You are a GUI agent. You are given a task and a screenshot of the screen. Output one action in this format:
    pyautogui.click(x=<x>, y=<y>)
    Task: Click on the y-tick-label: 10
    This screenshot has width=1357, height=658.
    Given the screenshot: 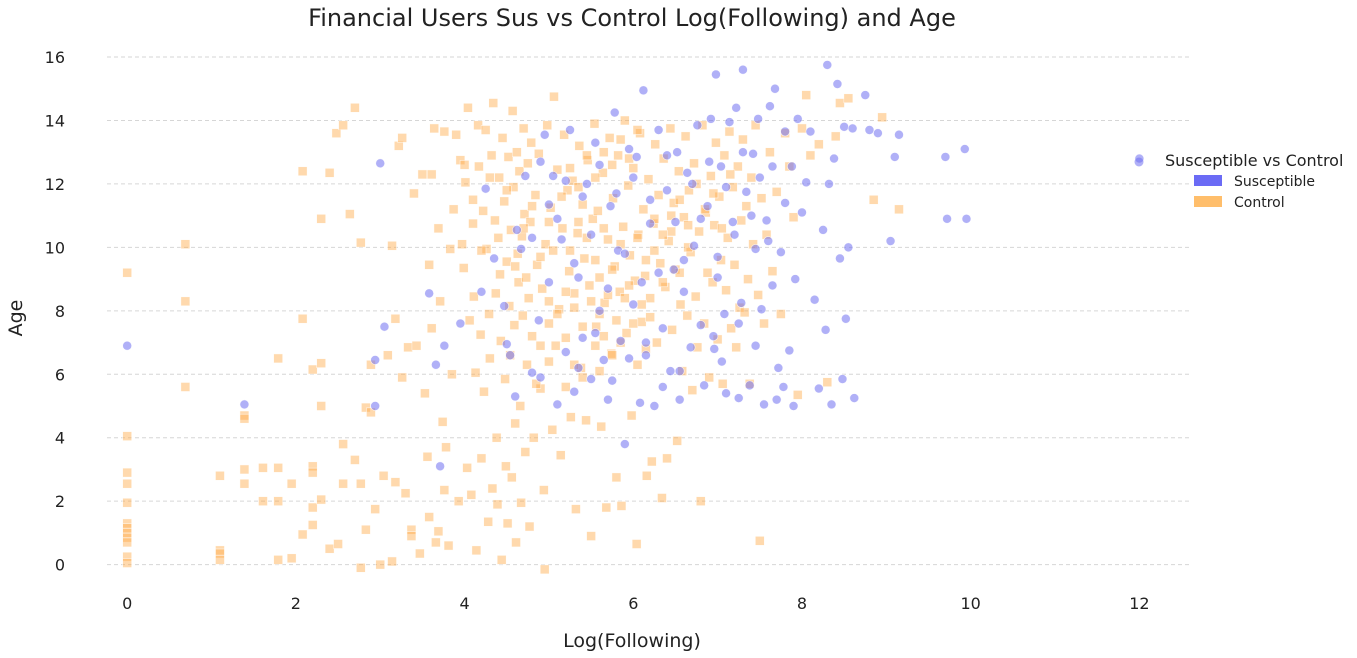 What is the action you would take?
    pyautogui.click(x=55, y=247)
    